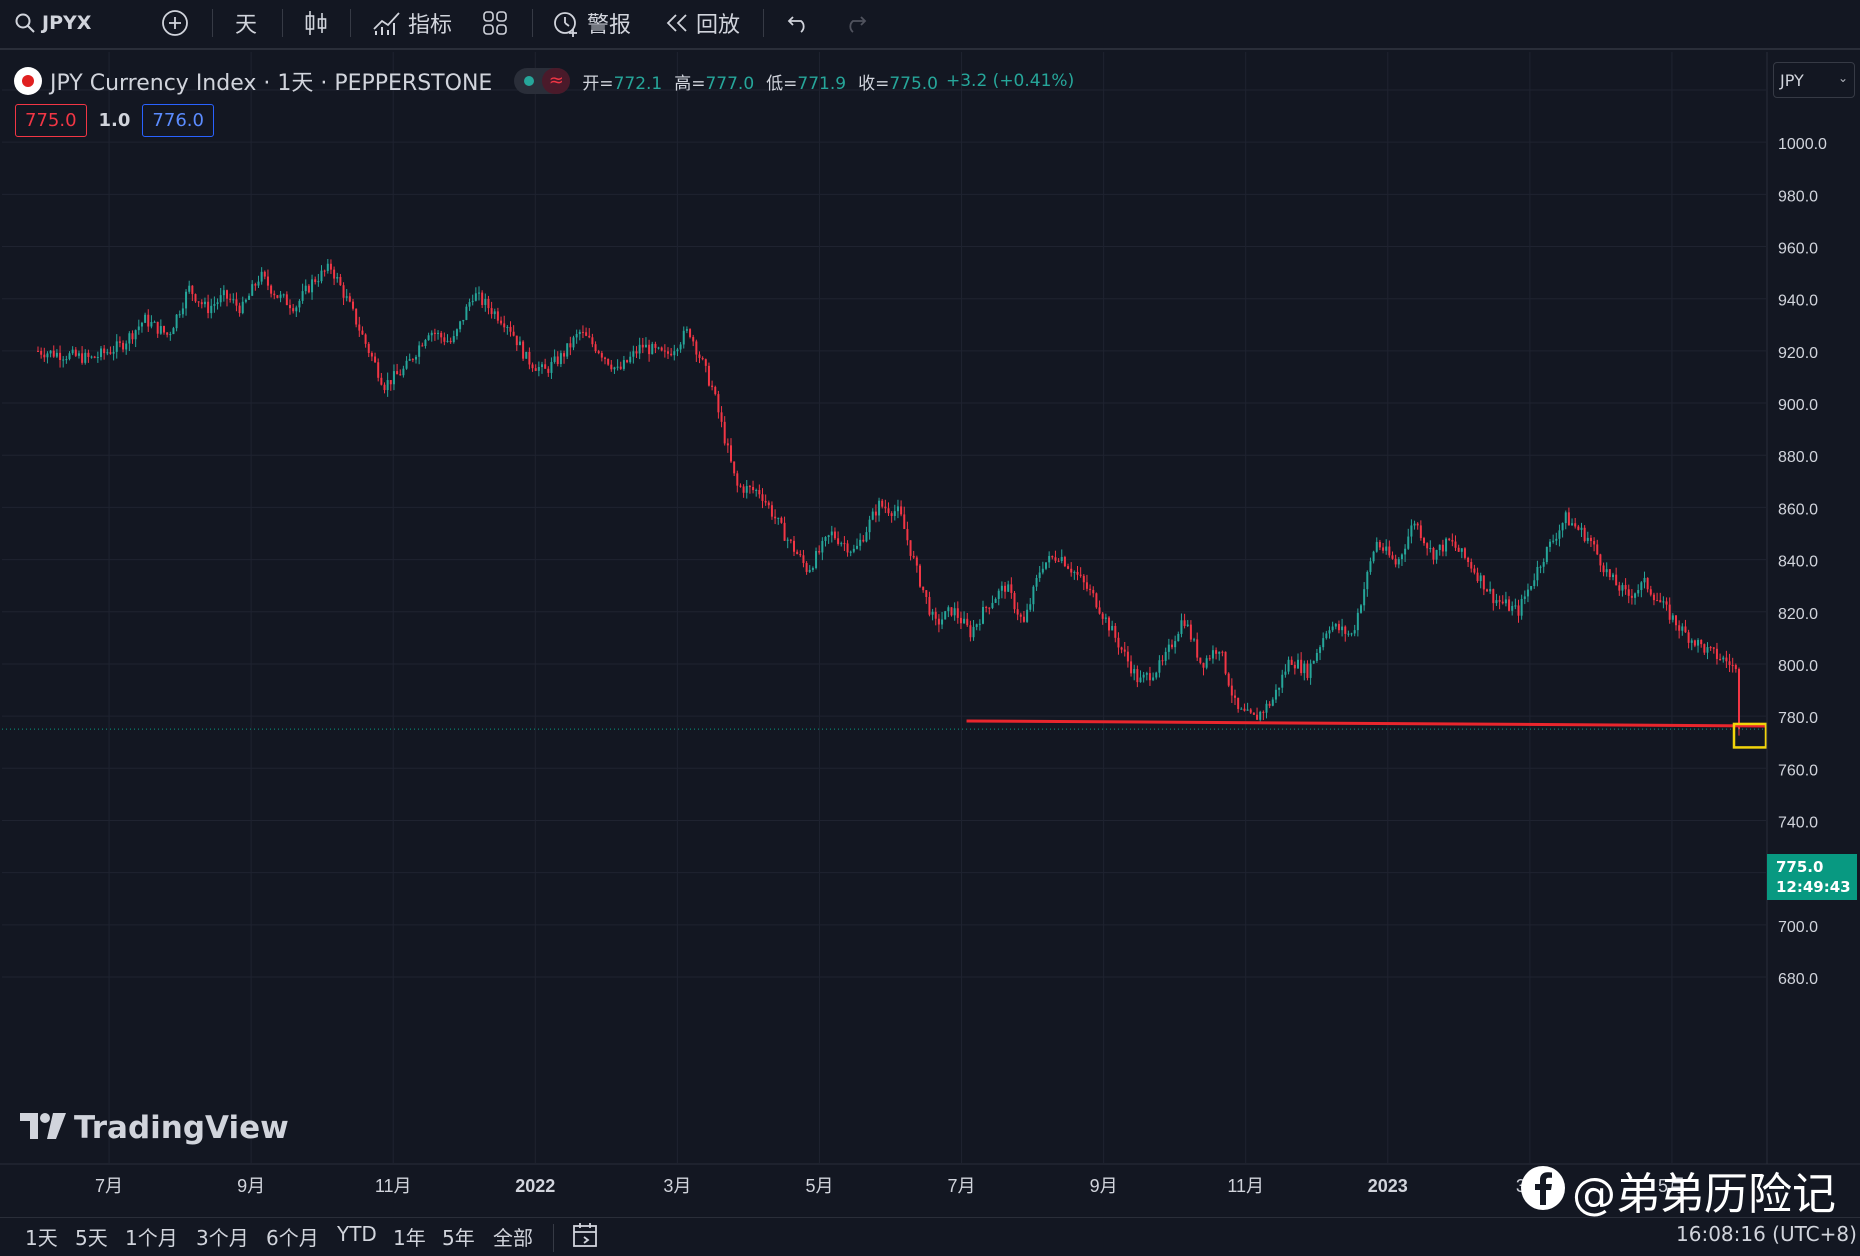  What do you see at coordinates (1798, 457) in the screenshot?
I see `price-tick-label: 880.0` at bounding box center [1798, 457].